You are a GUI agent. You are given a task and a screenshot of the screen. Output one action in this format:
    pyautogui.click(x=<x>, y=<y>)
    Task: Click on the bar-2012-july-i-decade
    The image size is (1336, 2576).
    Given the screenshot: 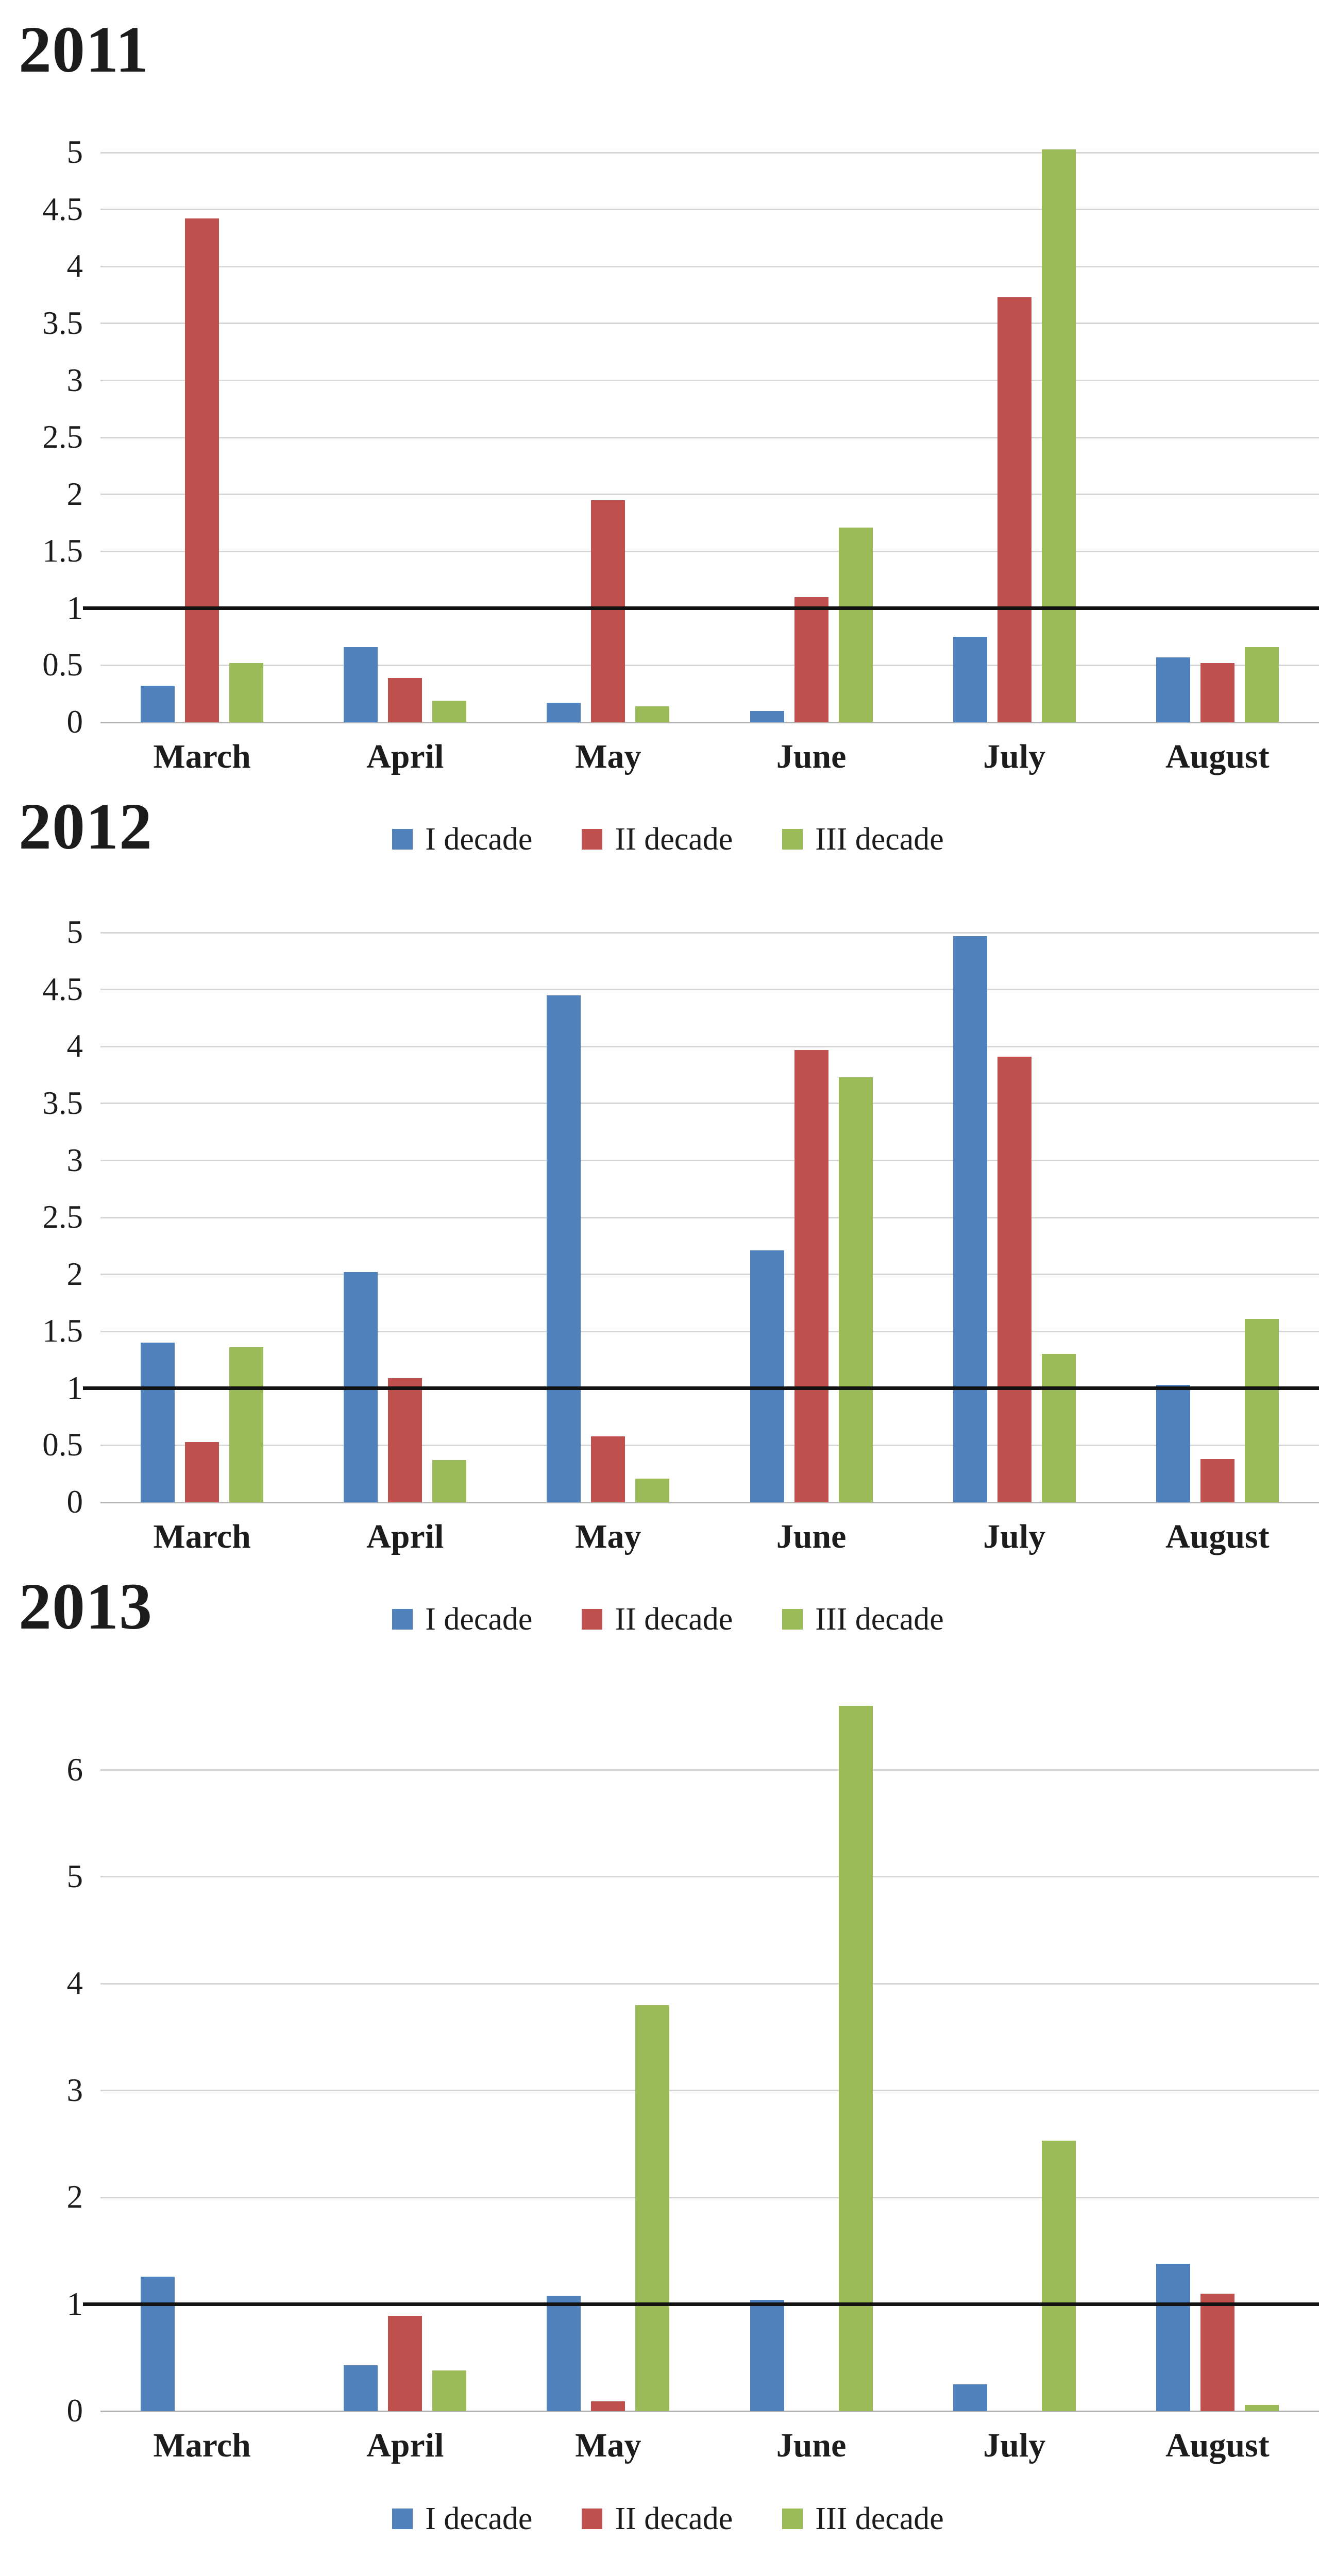 What is the action you would take?
    pyautogui.click(x=970, y=1219)
    